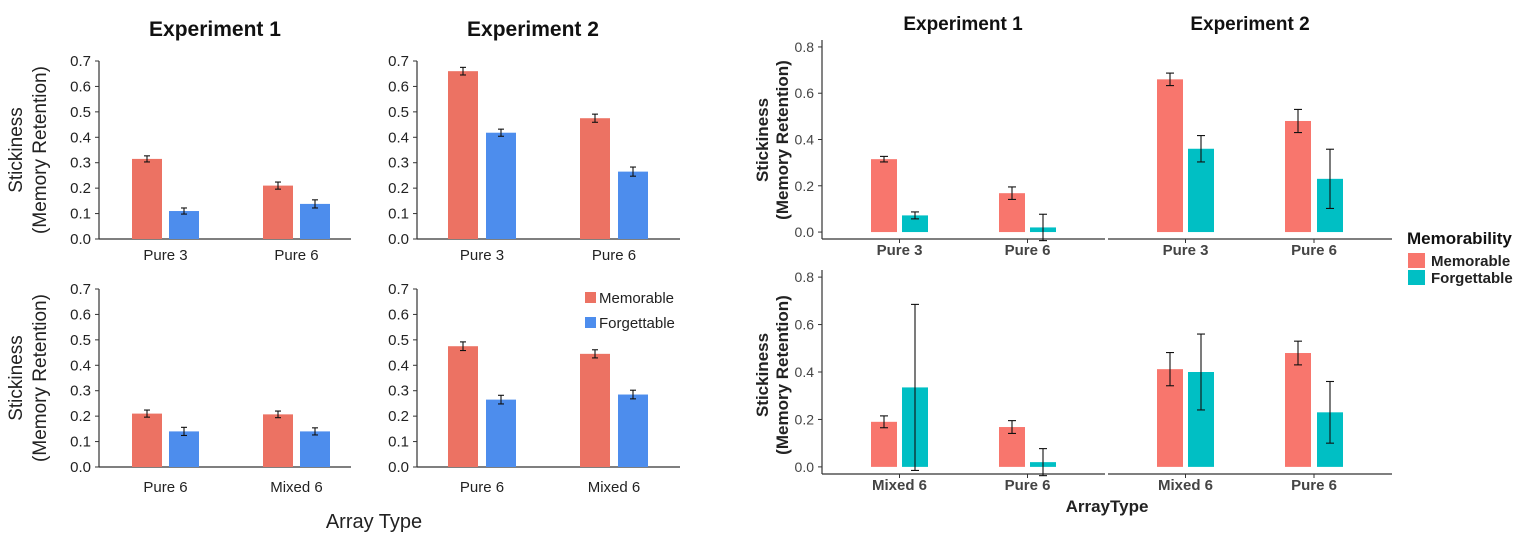 The height and width of the screenshot is (546, 1527). What do you see at coordinates (533, 29) in the screenshot?
I see `left-col-title-exp2: Experiment 2` at bounding box center [533, 29].